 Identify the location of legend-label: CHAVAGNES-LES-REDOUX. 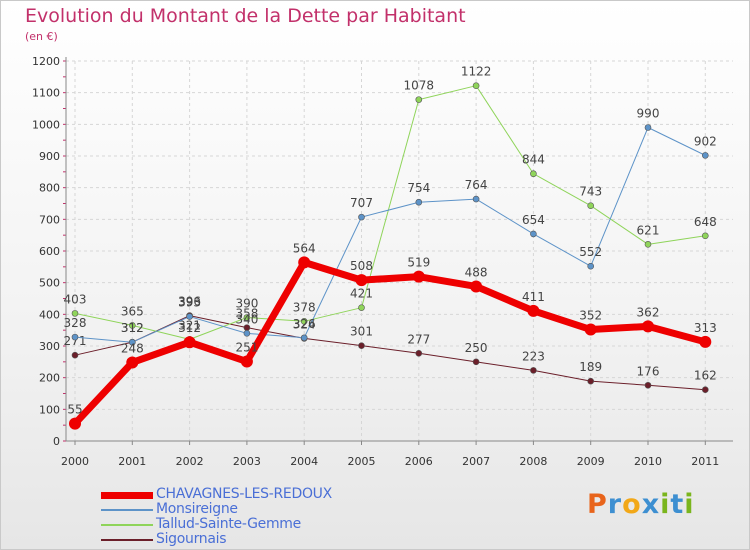
(244, 494).